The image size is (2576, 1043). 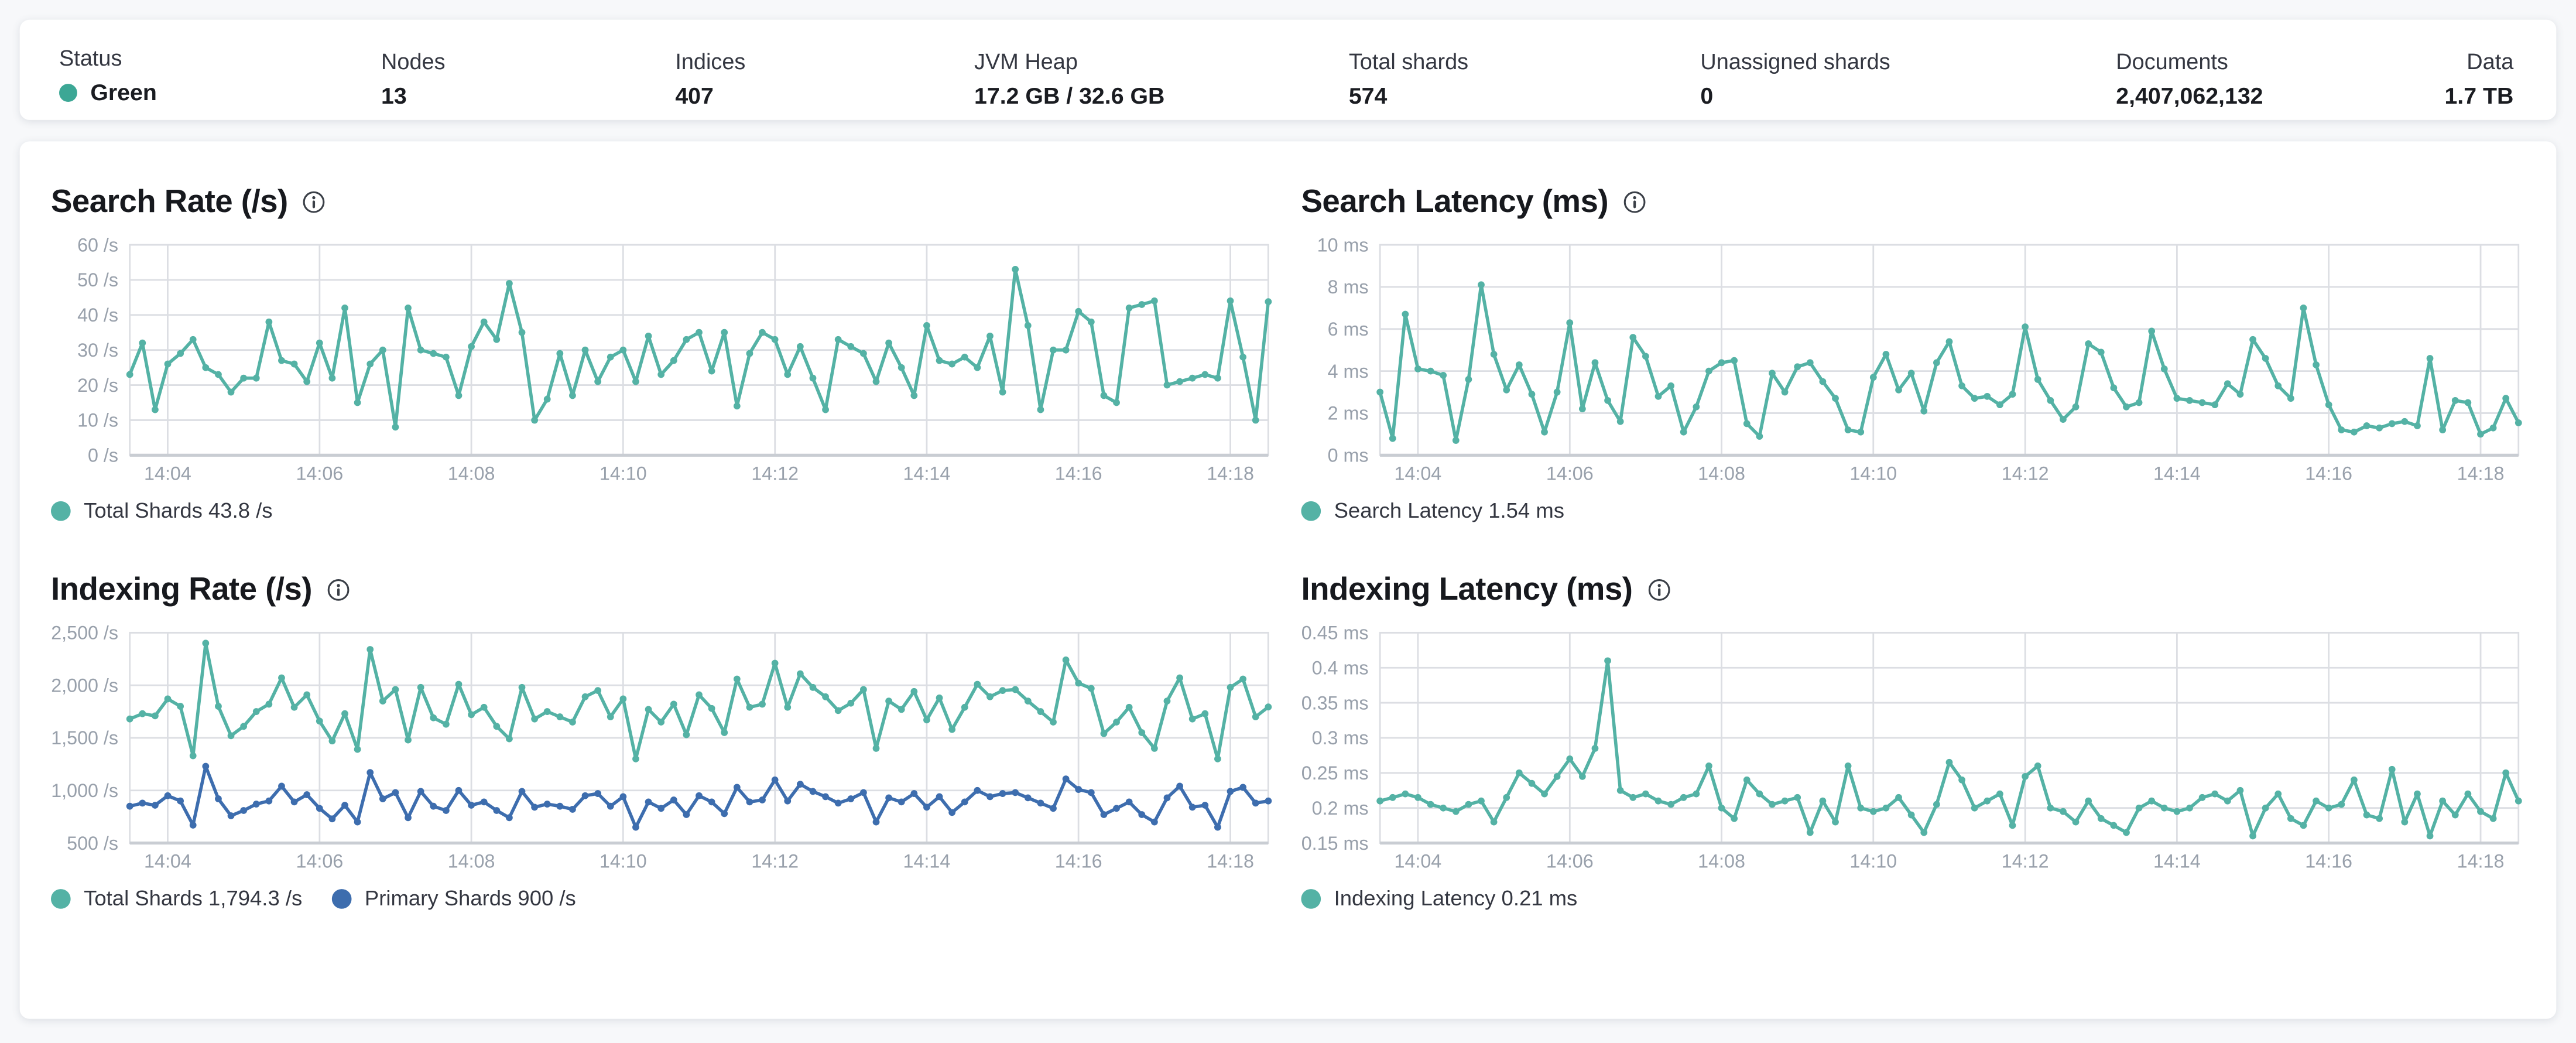 What do you see at coordinates (2189, 95) in the screenshot?
I see `metric-documents-value: 2,407,062,132` at bounding box center [2189, 95].